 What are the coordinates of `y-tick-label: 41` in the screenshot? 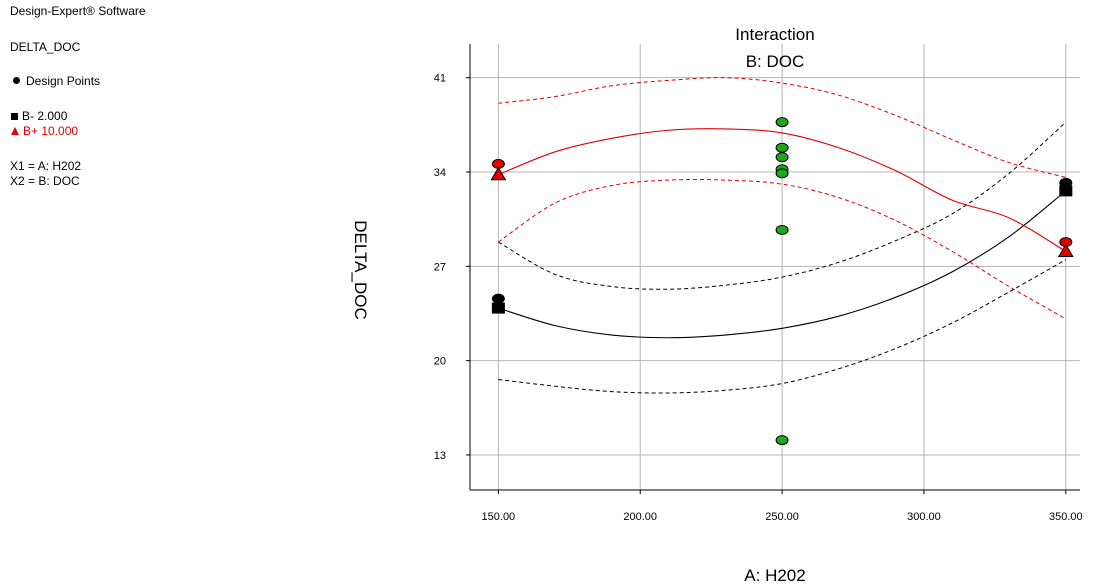 It's located at (440, 79).